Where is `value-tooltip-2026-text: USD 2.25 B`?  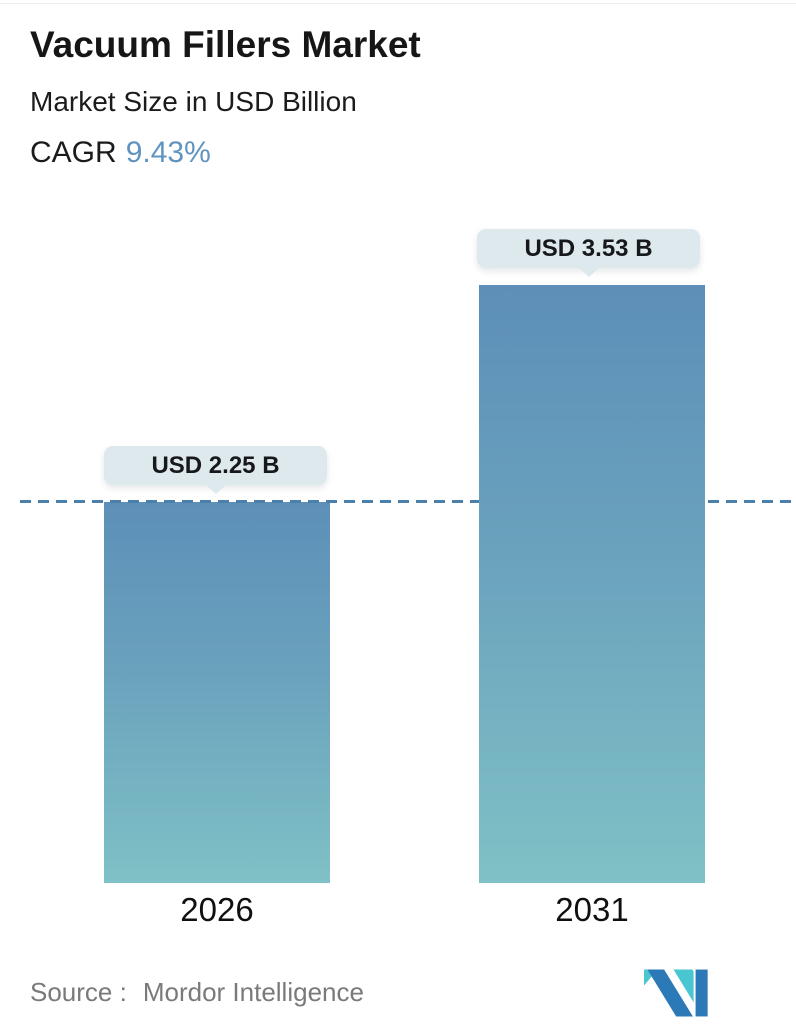 value-tooltip-2026-text: USD 2.25 B is located at coordinates (215, 465).